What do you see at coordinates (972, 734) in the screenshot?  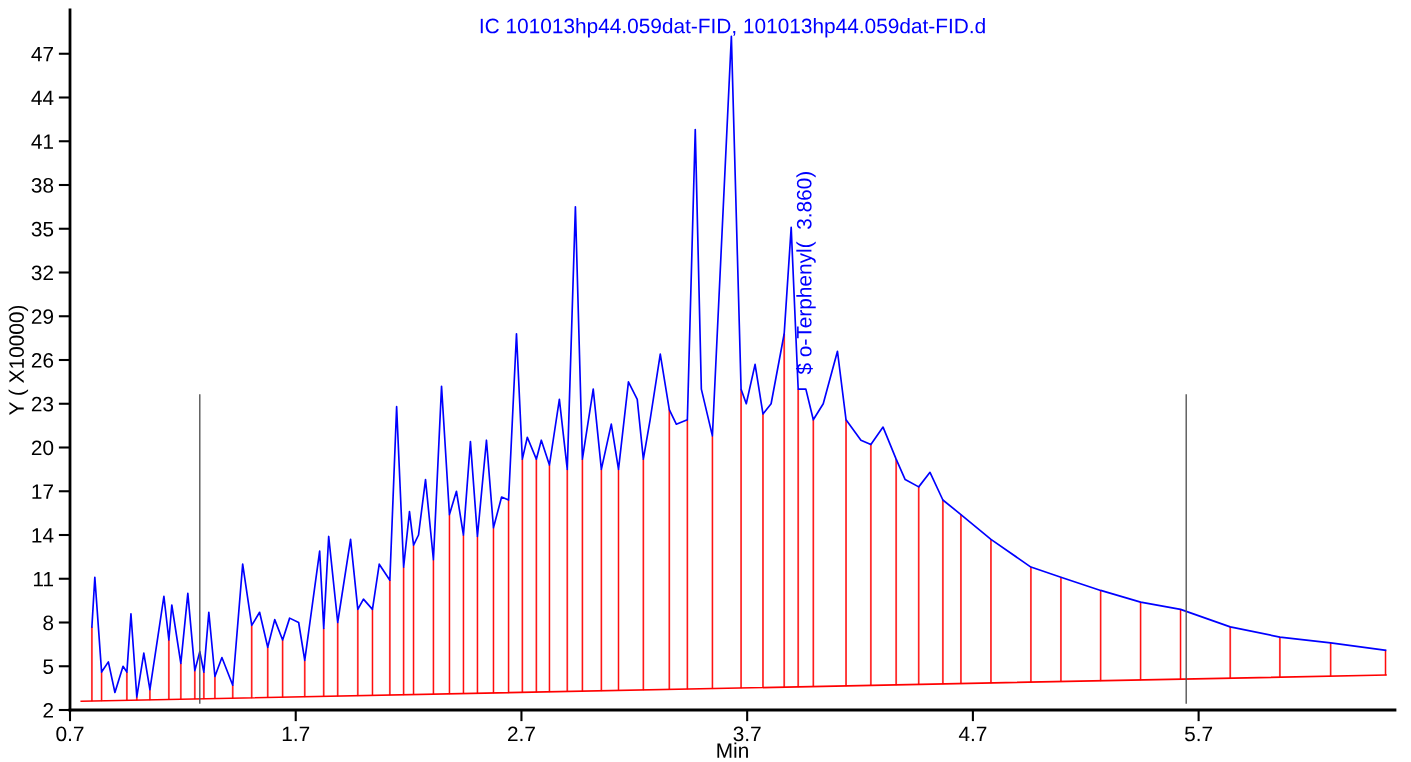 I see `x-tick-label: 4.7` at bounding box center [972, 734].